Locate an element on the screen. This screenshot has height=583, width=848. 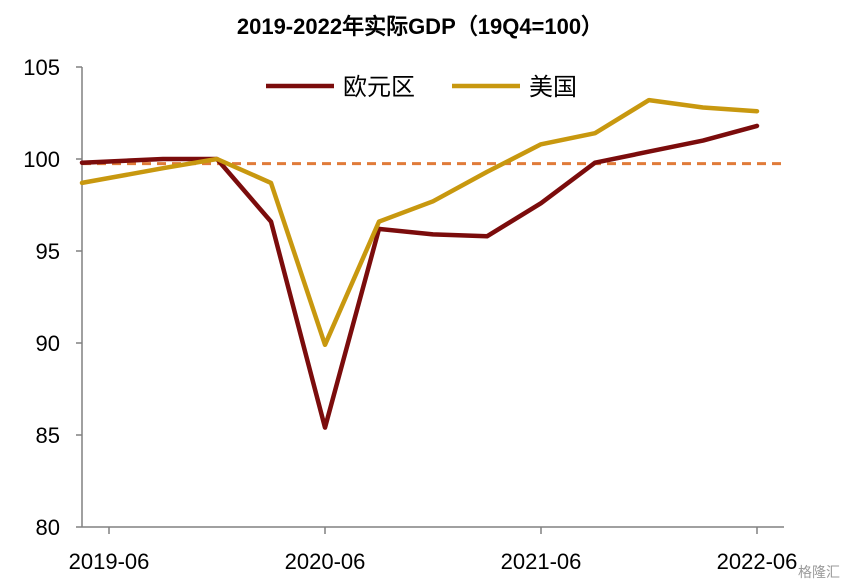
legend: 欧元区 美国 is located at coordinates (421, 87).